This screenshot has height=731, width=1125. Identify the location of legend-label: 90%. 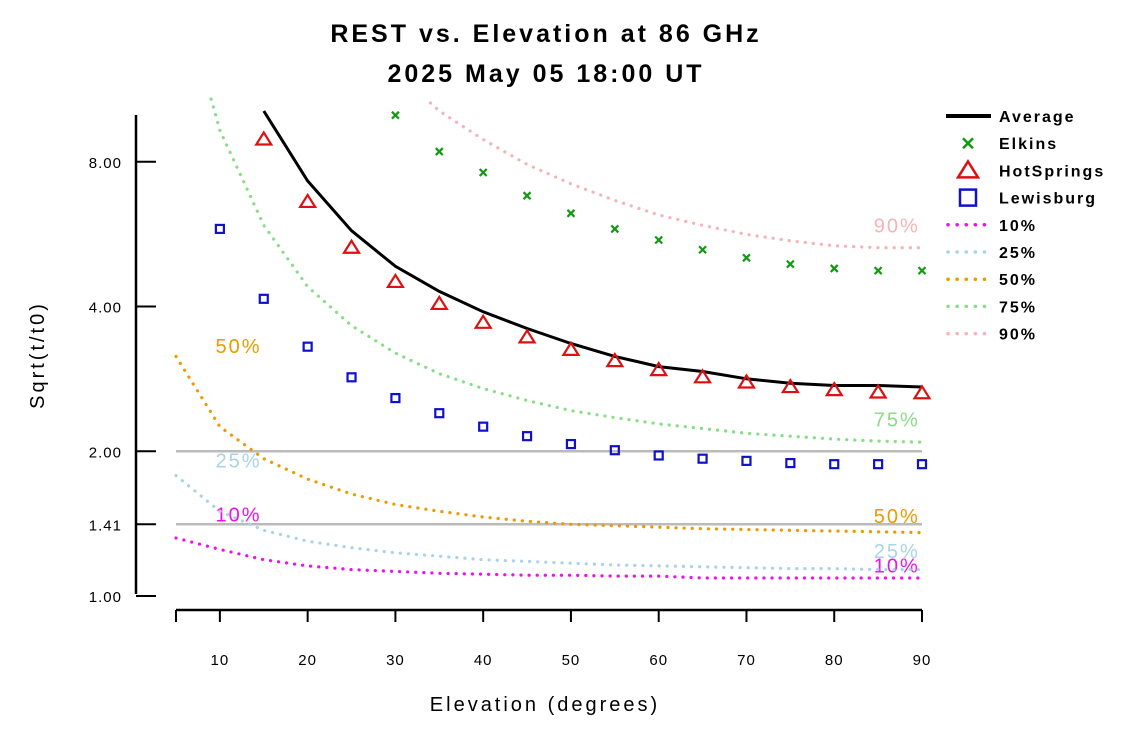
(1018, 335).